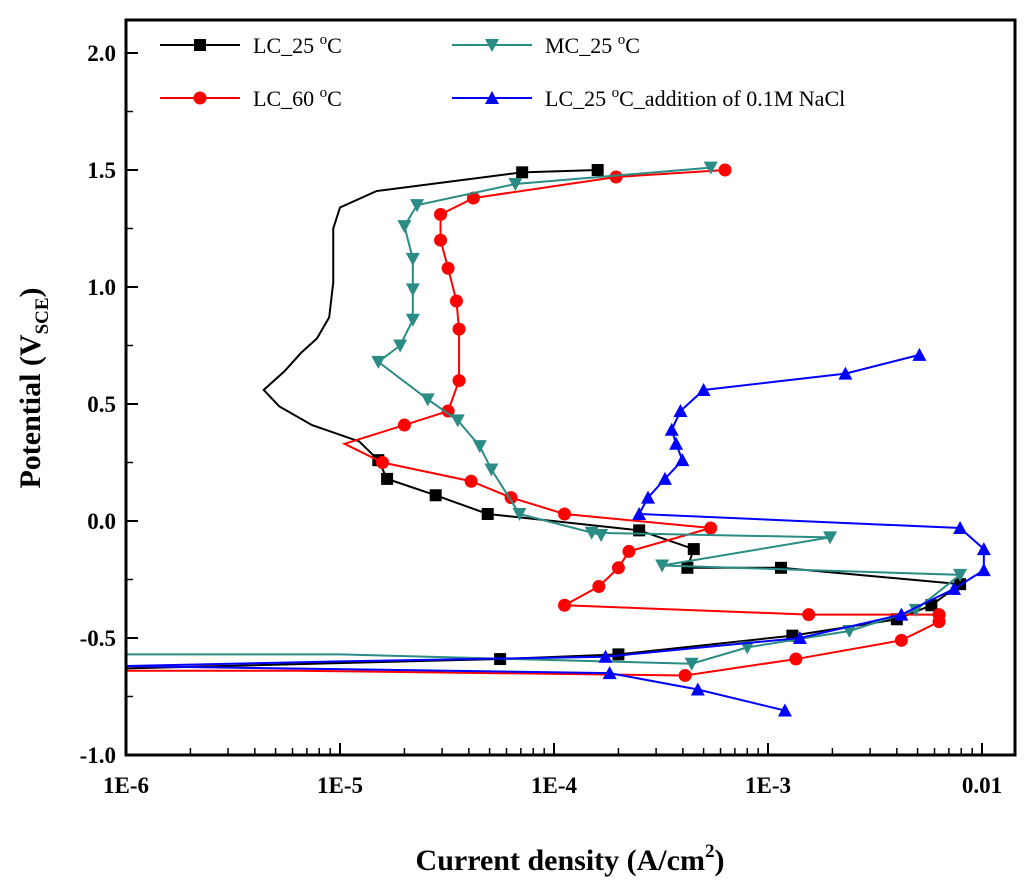  What do you see at coordinates (101, 170) in the screenshot?
I see `y-tick-label: 1.5` at bounding box center [101, 170].